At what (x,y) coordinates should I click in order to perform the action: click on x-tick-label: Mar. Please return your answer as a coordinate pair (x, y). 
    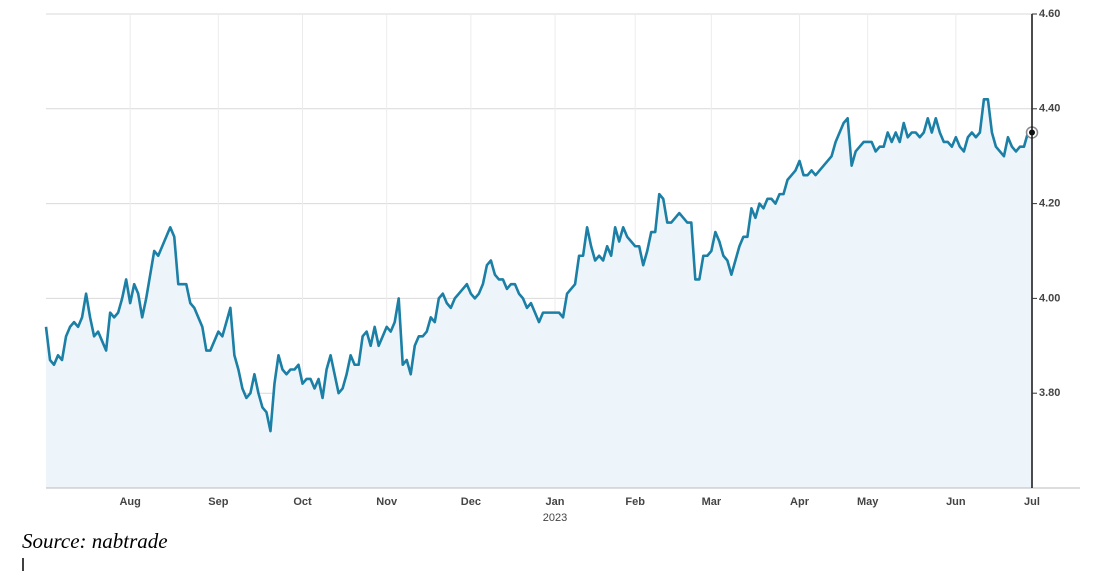
    Looking at the image, I should click on (712, 502).